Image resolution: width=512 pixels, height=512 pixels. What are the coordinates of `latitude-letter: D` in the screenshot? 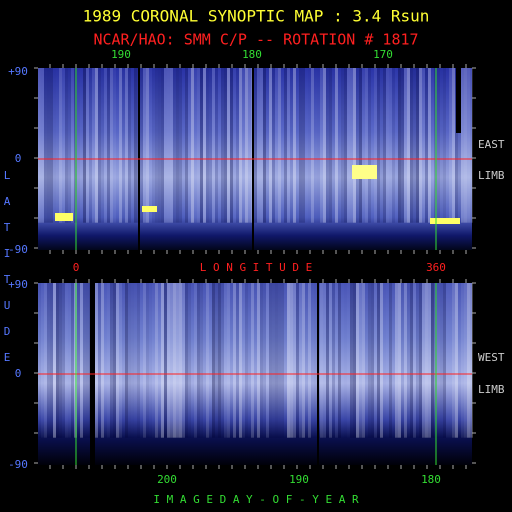 It's located at (7, 331).